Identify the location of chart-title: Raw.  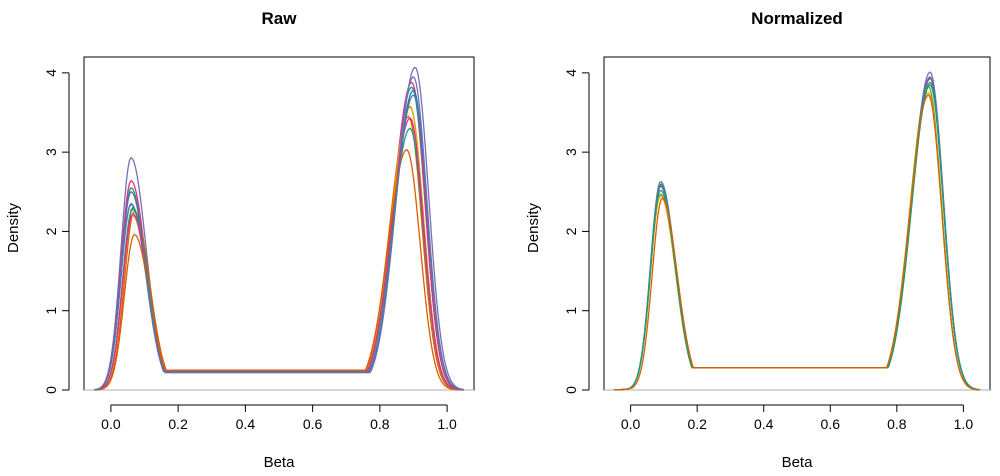
(280, 18).